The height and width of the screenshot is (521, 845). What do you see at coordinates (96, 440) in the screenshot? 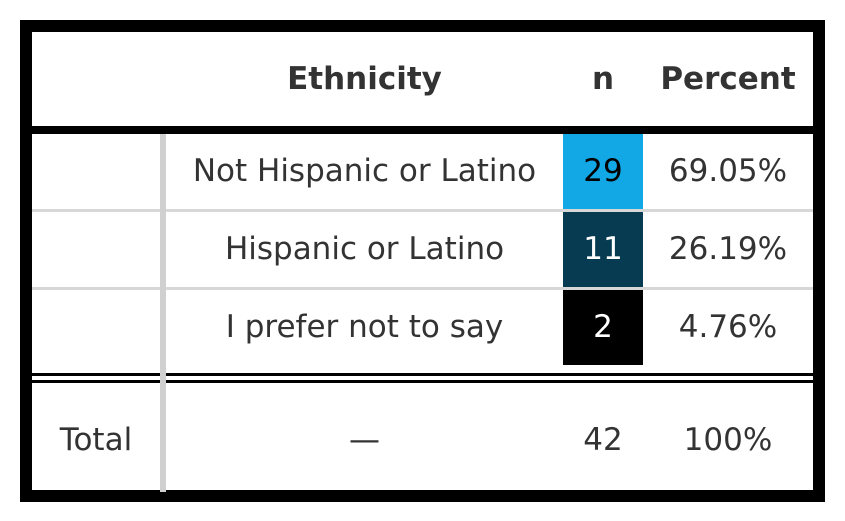
I see `total-label: Total` at bounding box center [96, 440].